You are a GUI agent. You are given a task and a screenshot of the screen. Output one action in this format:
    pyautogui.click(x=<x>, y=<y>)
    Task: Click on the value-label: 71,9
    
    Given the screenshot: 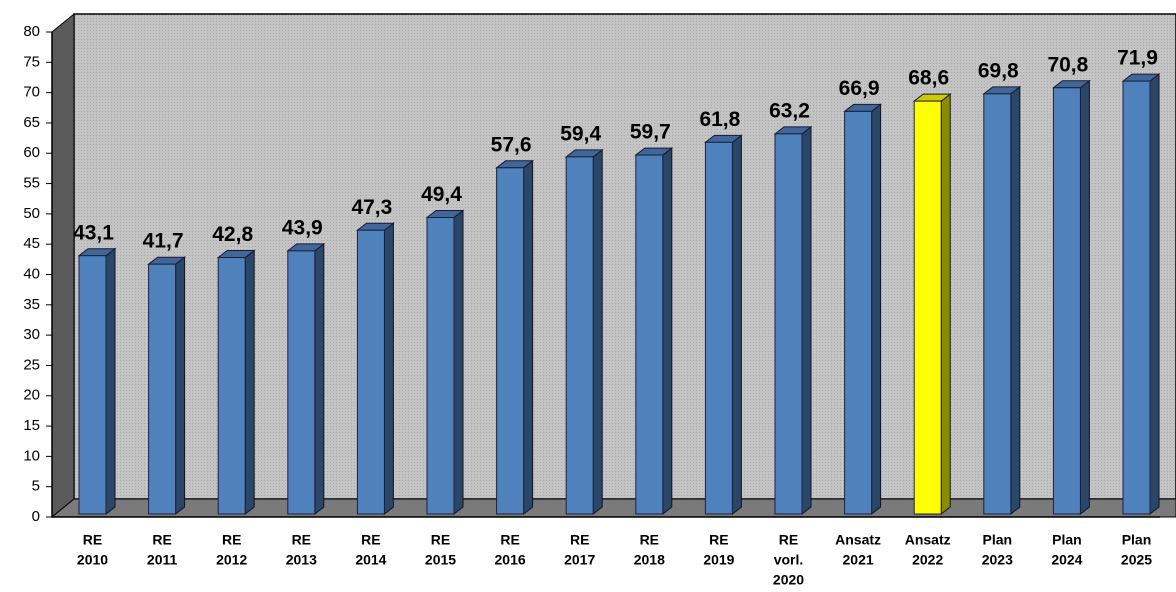 What is the action you would take?
    pyautogui.click(x=1137, y=58)
    